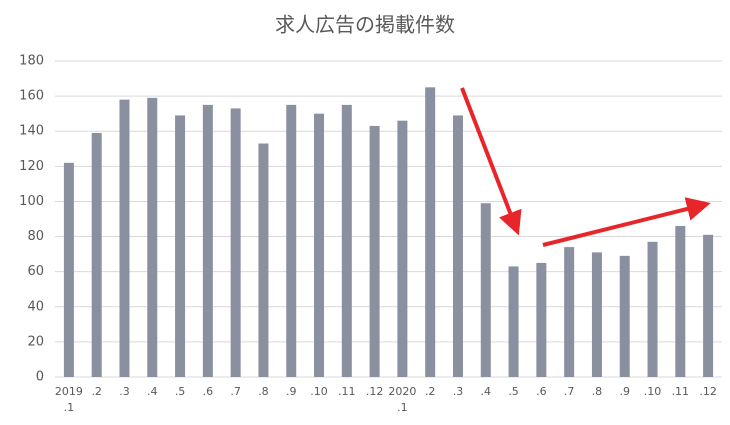 The width and height of the screenshot is (730, 425). What do you see at coordinates (31, 61) in the screenshot?
I see `y-tick-label: 180` at bounding box center [31, 61].